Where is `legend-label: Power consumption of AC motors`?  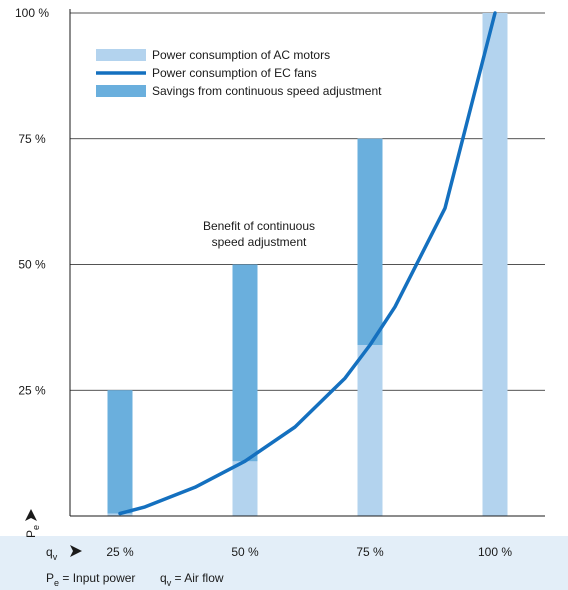 legend-label: Power consumption of AC motors is located at coordinates (241, 55).